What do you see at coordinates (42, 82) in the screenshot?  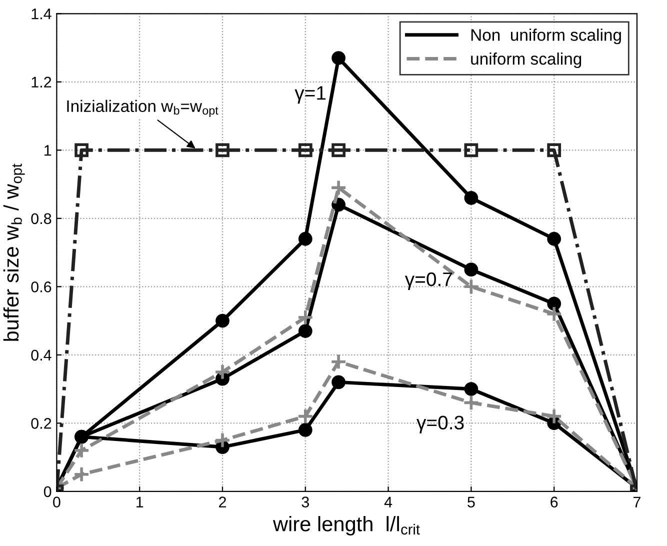 I see `y-tick-label: 1.2` at bounding box center [42, 82].